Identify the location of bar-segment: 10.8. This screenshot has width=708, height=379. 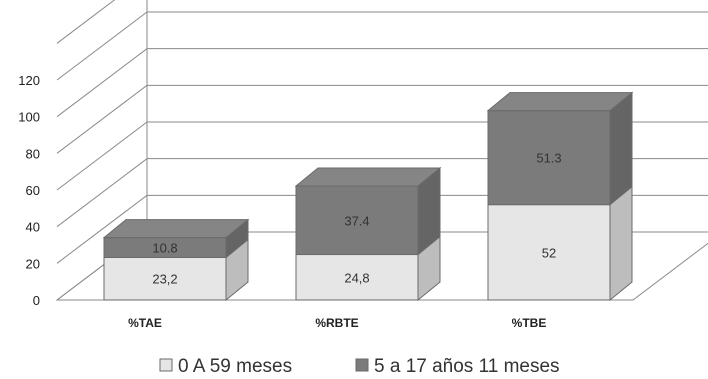
(176, 238).